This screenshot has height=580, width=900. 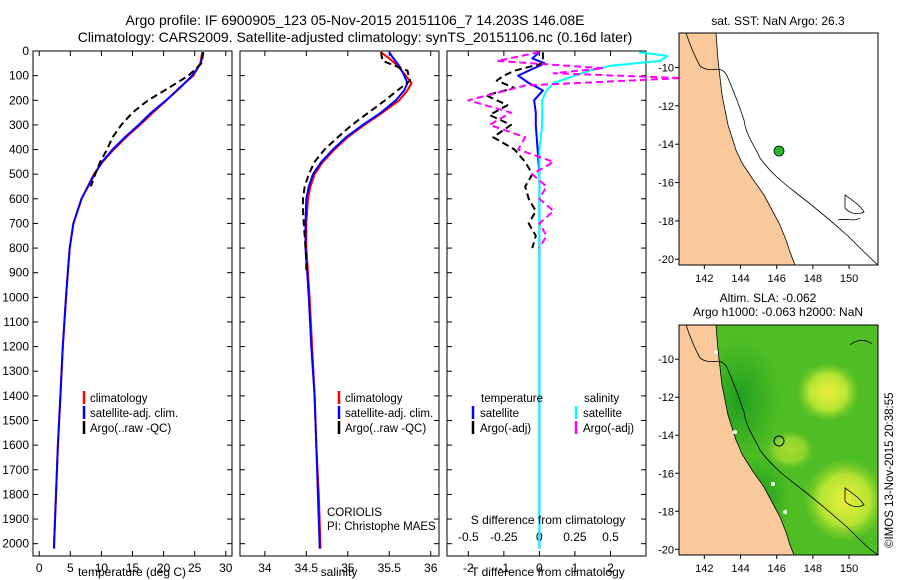 What do you see at coordinates (890, 470) in the screenshot?
I see `imos-credit: ©IMOS 13-Nov-2015 20:38:55` at bounding box center [890, 470].